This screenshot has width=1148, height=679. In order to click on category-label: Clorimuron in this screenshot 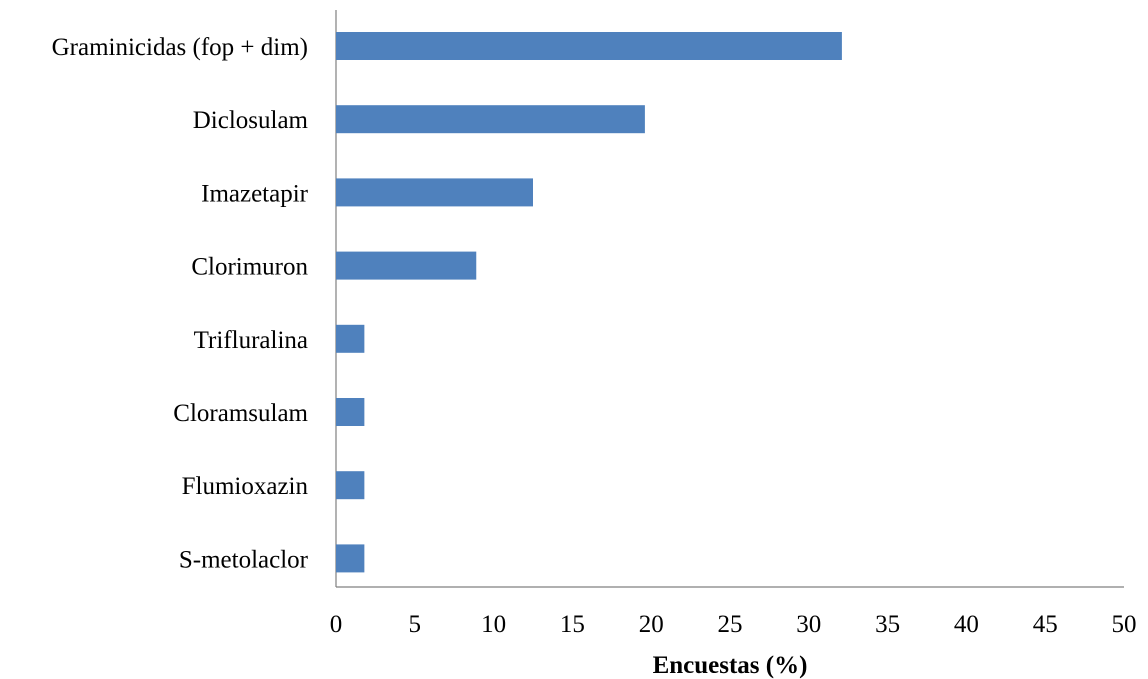, I will do `click(249, 267)`.